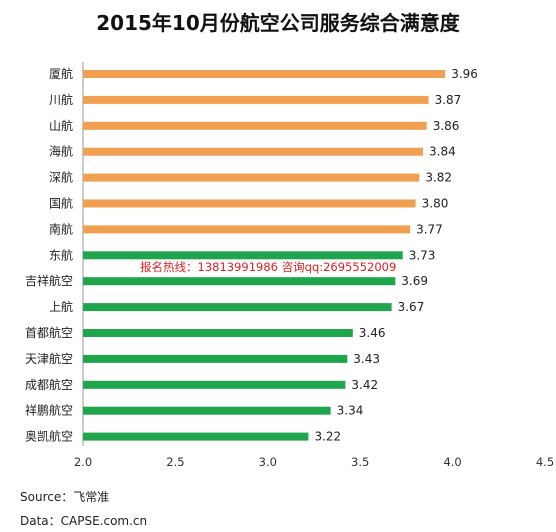 The width and height of the screenshot is (556, 532). What do you see at coordinates (61, 73) in the screenshot?
I see `category-label: 厦航` at bounding box center [61, 73].